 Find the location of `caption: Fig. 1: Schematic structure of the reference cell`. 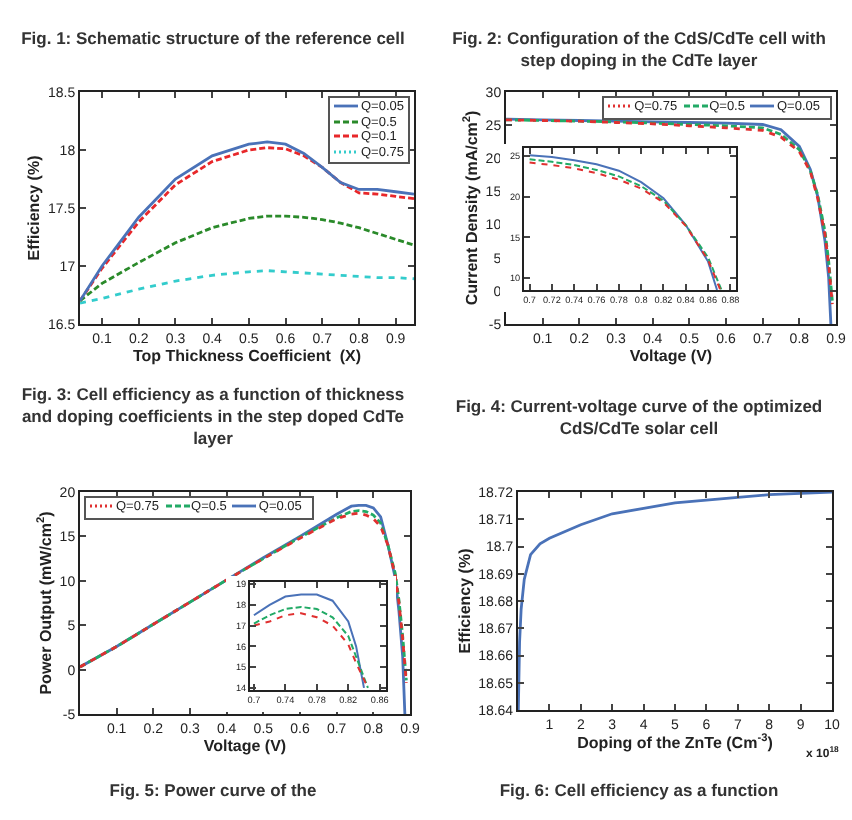

caption: Fig. 1: Schematic structure of the reference cell is located at coordinates (213, 39).